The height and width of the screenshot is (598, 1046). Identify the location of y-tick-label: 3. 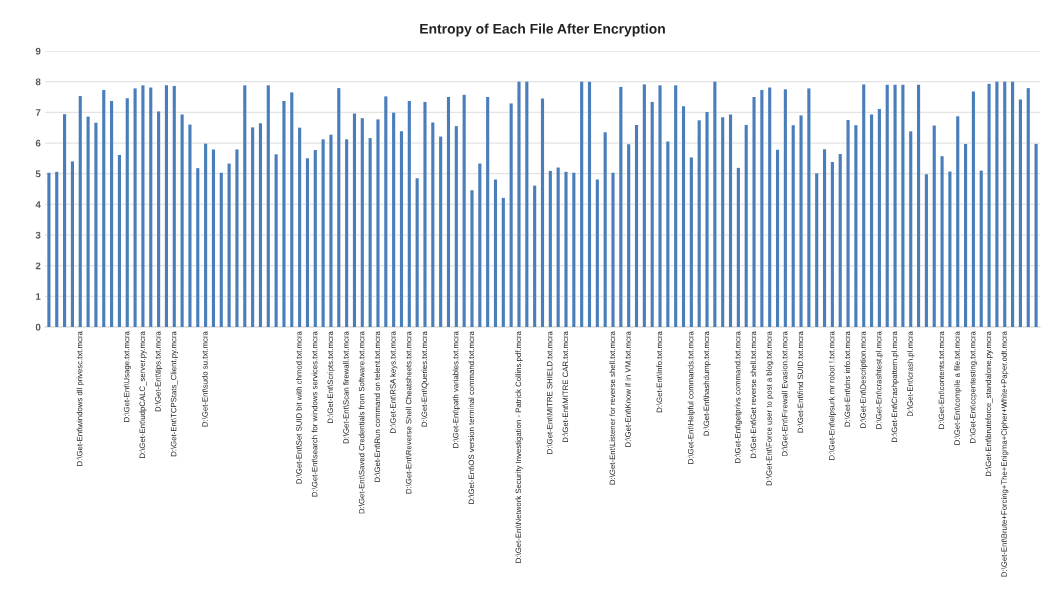
(38, 235).